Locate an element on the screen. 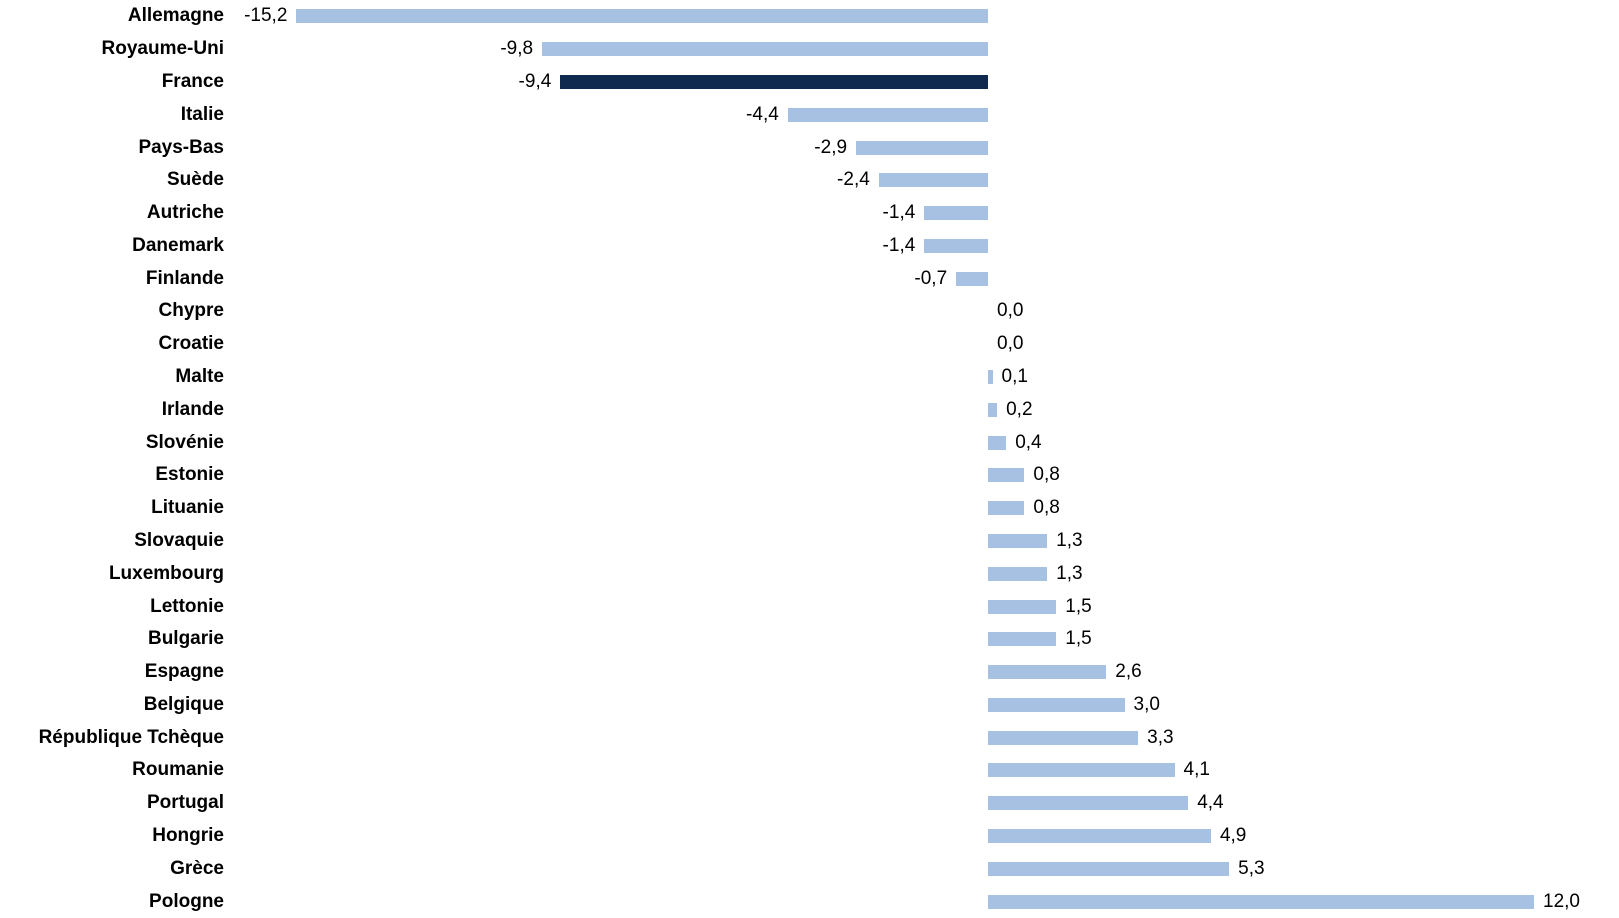 The height and width of the screenshot is (918, 1619). chart-row: Lettonie 1,5 is located at coordinates (809, 606).